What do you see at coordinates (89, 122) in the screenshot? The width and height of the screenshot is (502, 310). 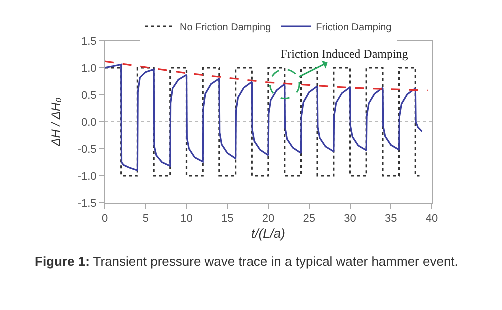 I see `y-tick-label: 0.0` at bounding box center [89, 122].